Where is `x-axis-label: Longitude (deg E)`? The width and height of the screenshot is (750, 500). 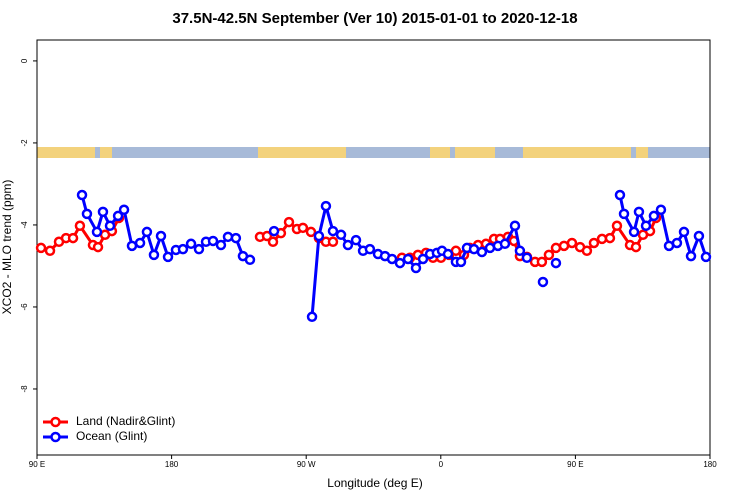
x-axis-label: Longitude (deg E) is located at coordinates (374, 483).